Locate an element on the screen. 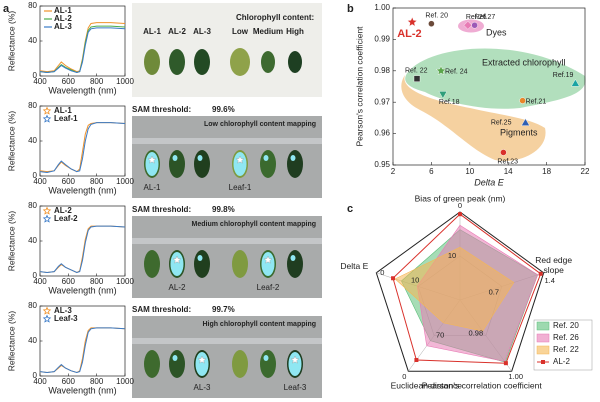 The width and height of the screenshot is (600, 402). photo-title: Low chlorophyll content mapping is located at coordinates (260, 124).